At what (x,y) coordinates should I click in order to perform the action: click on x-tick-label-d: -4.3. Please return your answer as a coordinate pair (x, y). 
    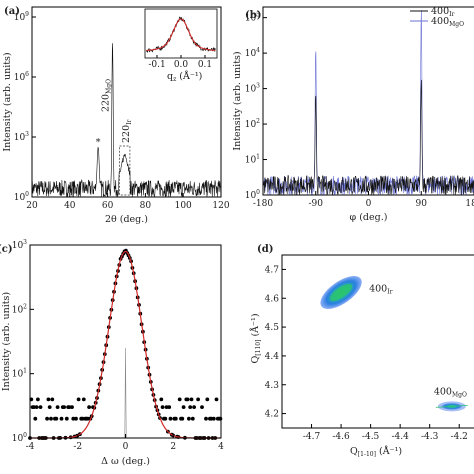
    Looking at the image, I should click on (430, 437).